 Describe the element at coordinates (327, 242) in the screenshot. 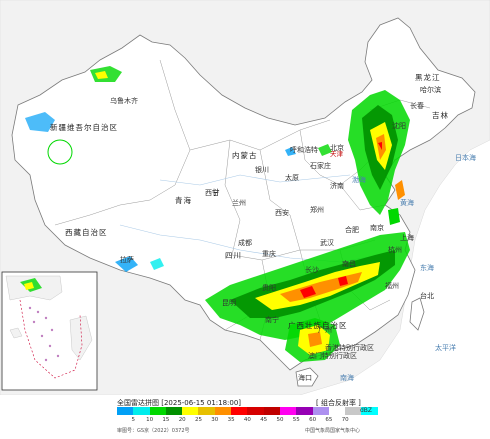

I see `city-label-wuhan: 武汉` at that location.